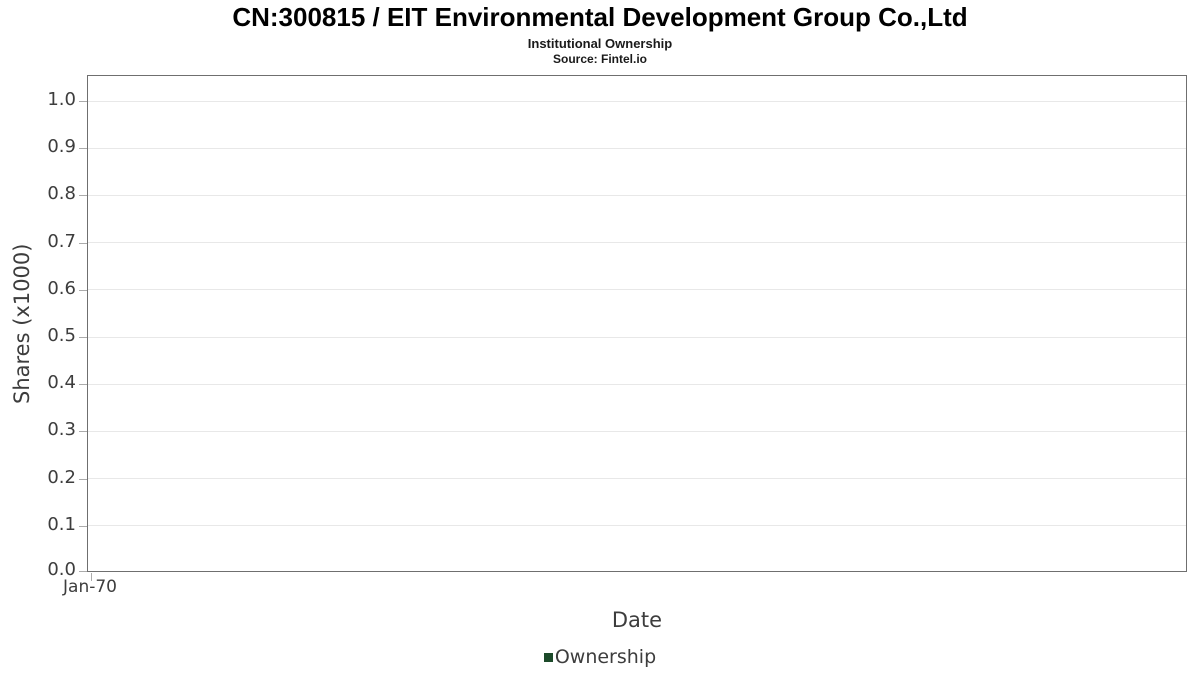 Image resolution: width=1200 pixels, height=675 pixels. Describe the element at coordinates (637, 195) in the screenshot. I see `gridline-y-0.8` at that location.